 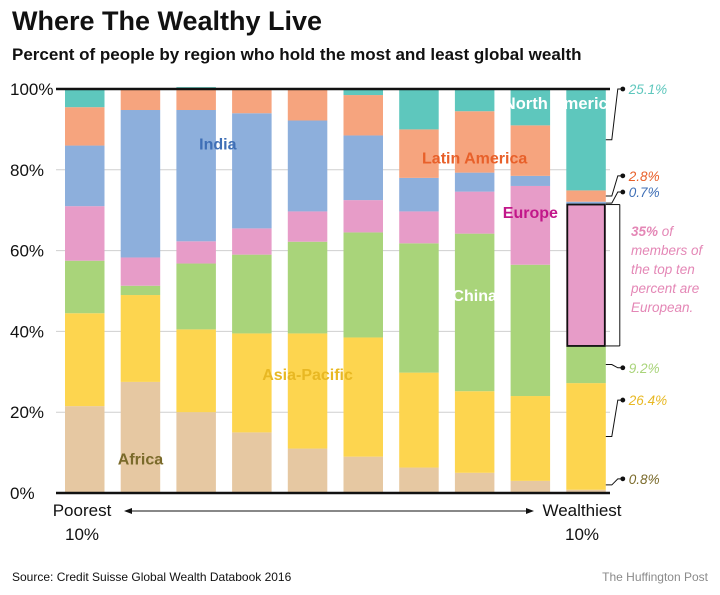 What do you see at coordinates (82, 510) in the screenshot?
I see `x-label-poorest: Poorest` at bounding box center [82, 510].